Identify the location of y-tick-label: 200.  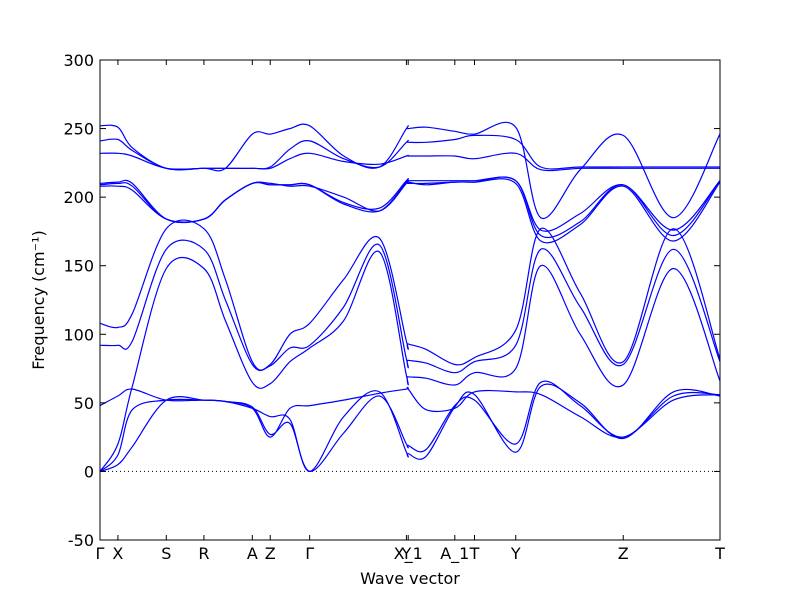
(78, 197).